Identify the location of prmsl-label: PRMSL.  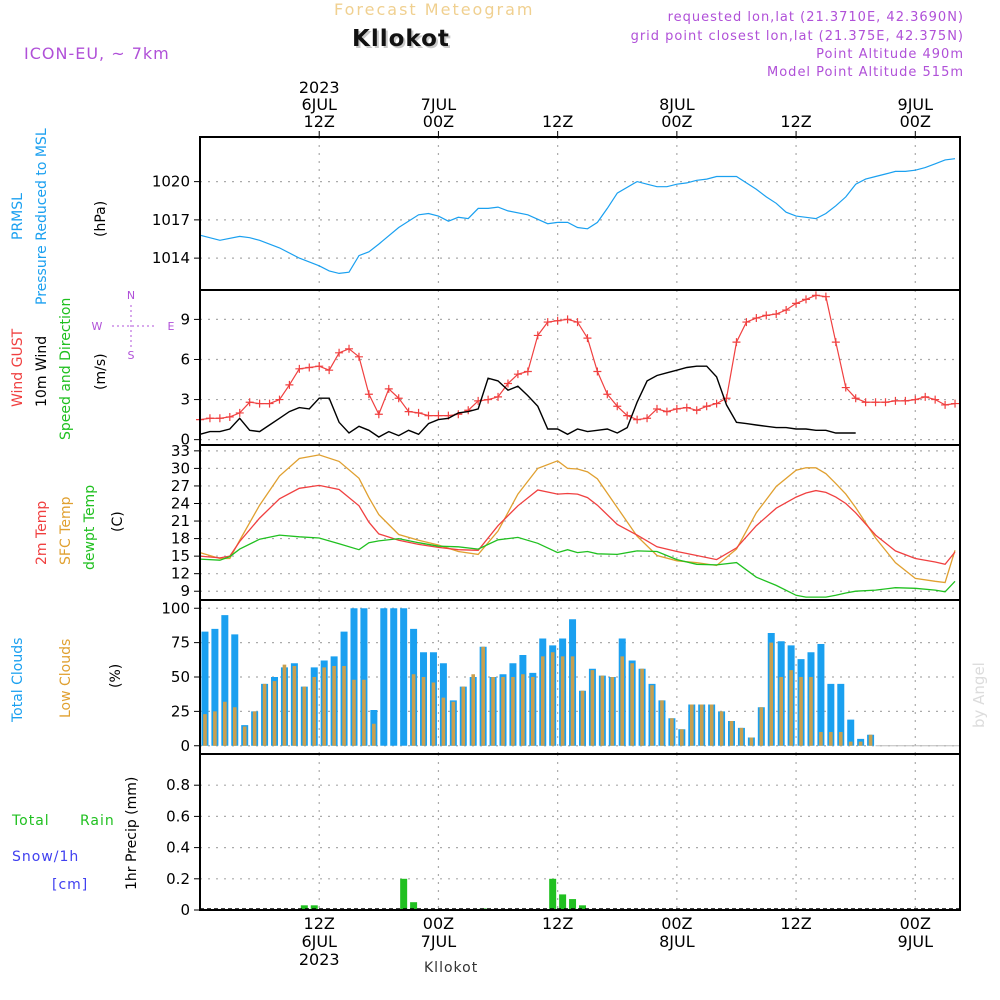
(18, 216).